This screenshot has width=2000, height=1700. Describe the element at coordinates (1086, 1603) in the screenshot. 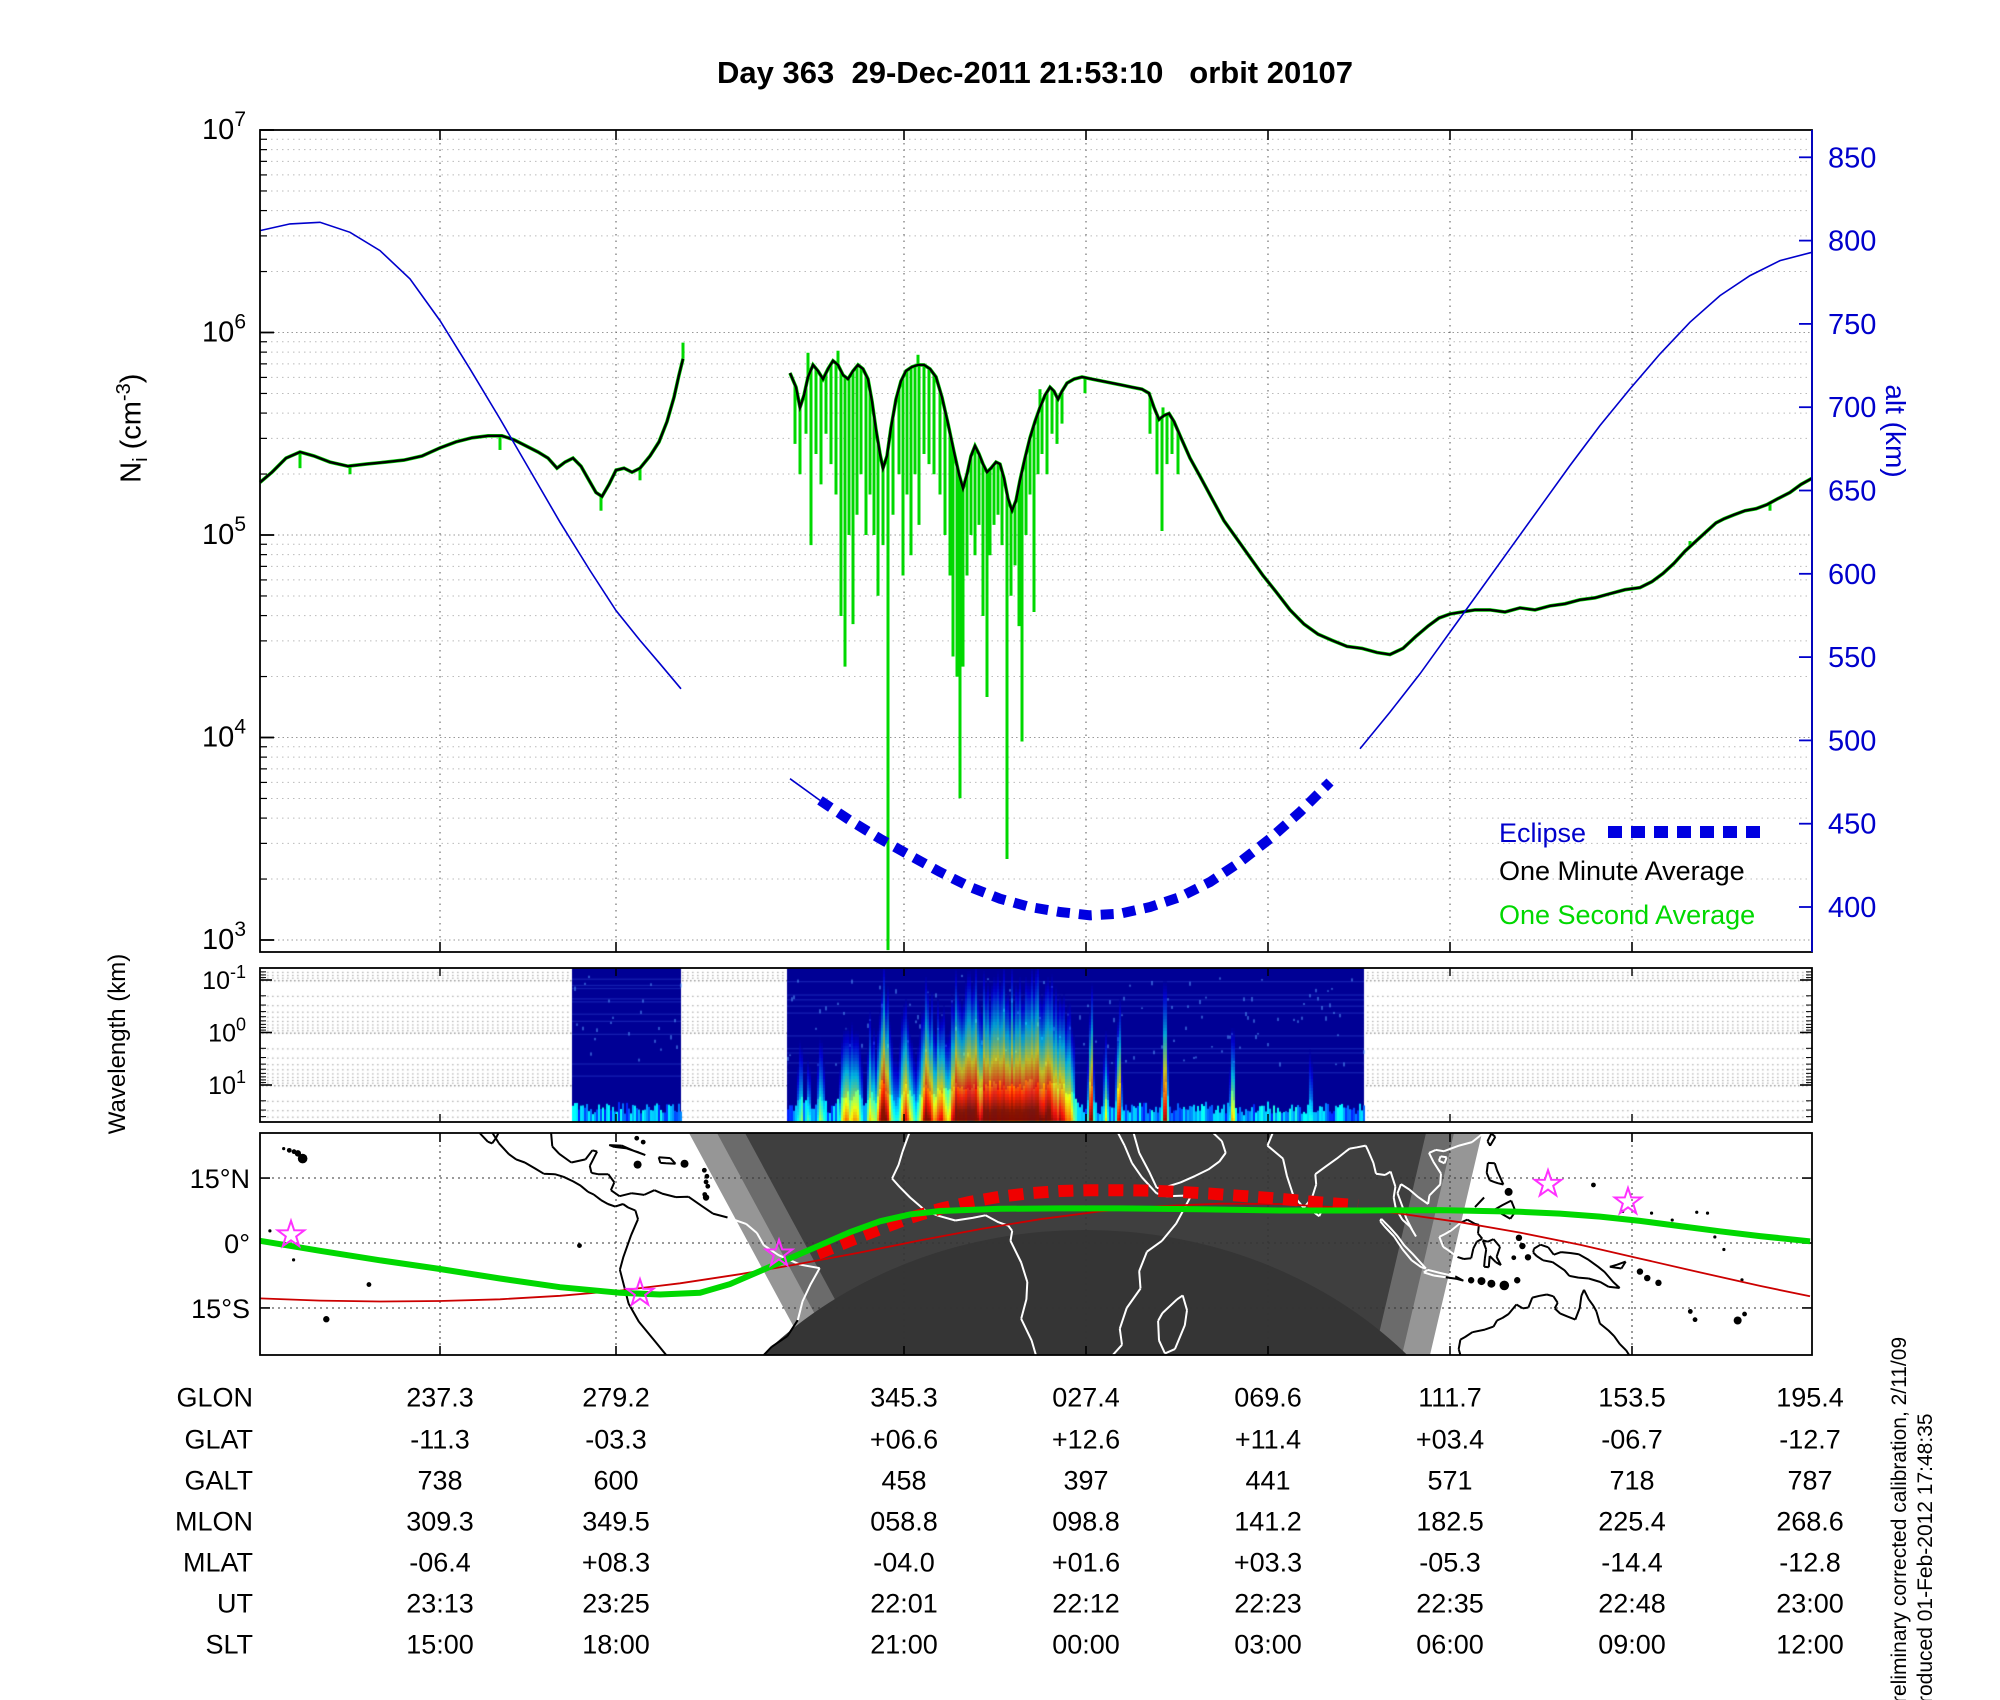

I see `table-cell-ut-3: 22:12` at that location.